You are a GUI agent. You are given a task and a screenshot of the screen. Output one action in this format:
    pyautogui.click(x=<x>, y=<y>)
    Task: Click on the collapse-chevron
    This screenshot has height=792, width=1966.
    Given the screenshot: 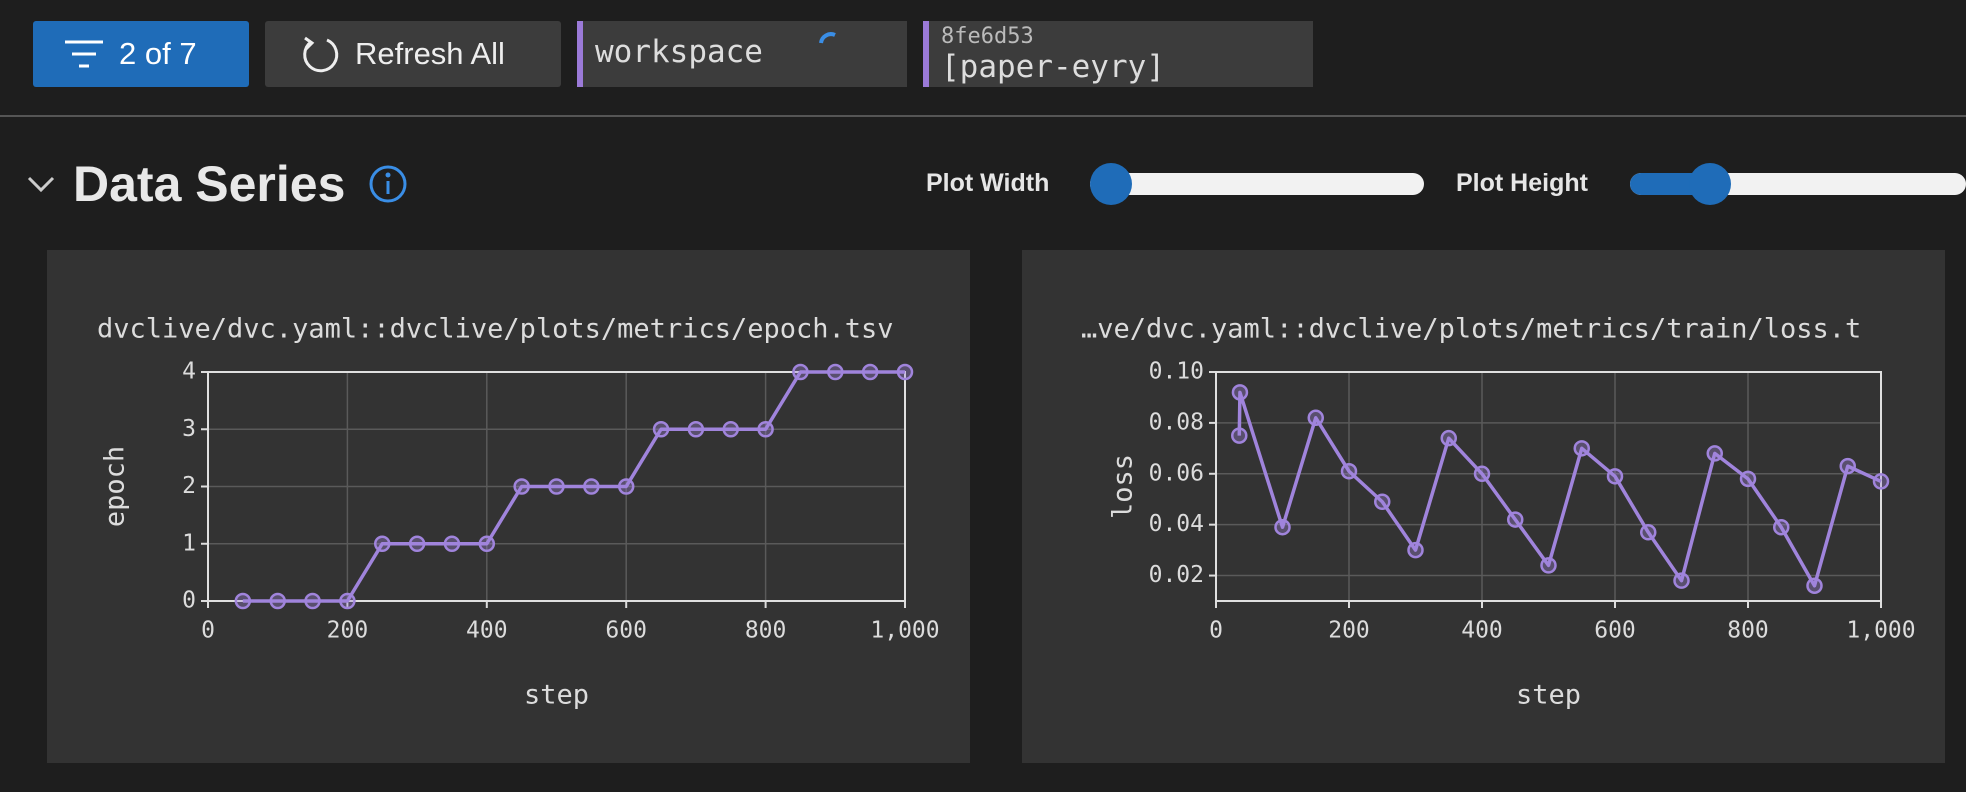 What is the action you would take?
    pyautogui.click(x=41, y=184)
    